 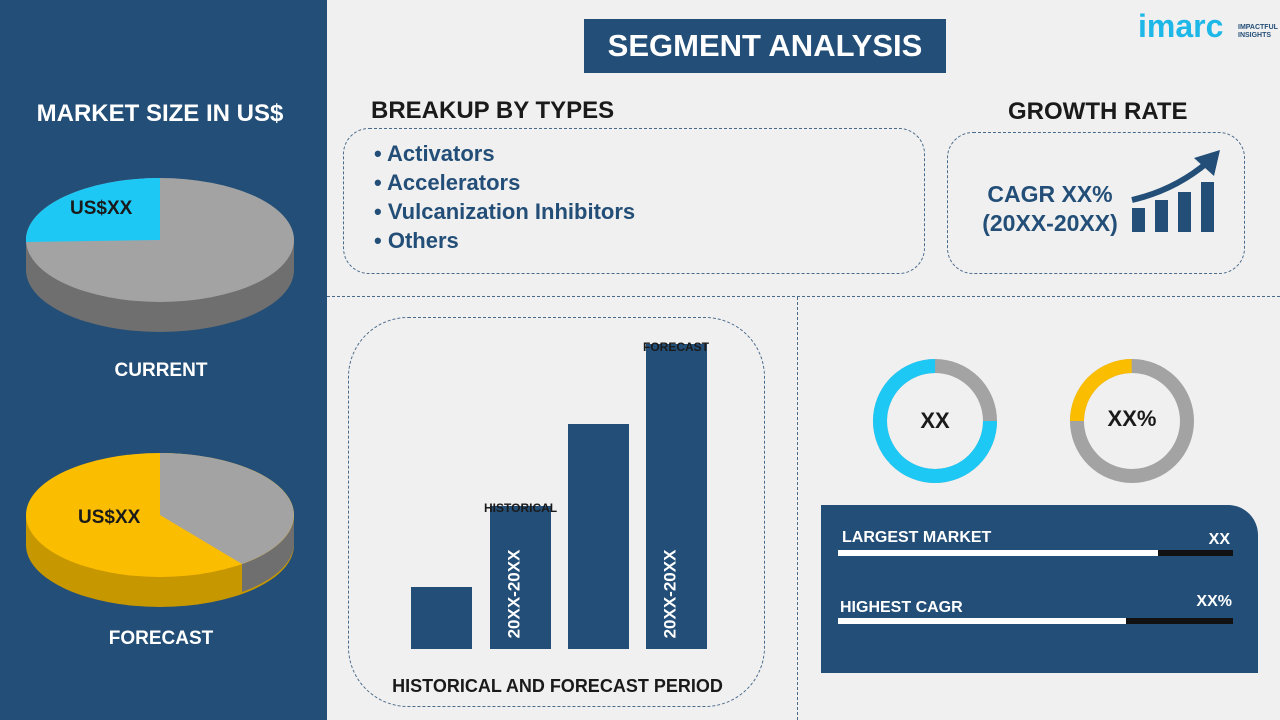 What do you see at coordinates (1258, 31) in the screenshot?
I see `logo-tagline: IMPACTFUL INSIGHTS` at bounding box center [1258, 31].